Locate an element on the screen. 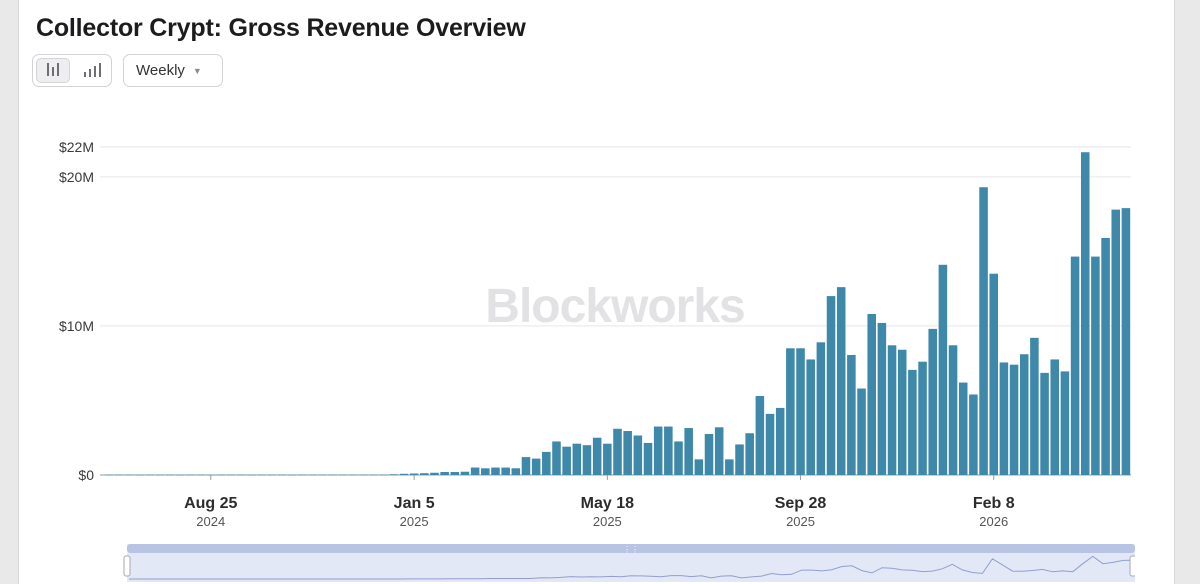 This screenshot has height=584, width=1200. bar-chart-button is located at coordinates (53, 70).